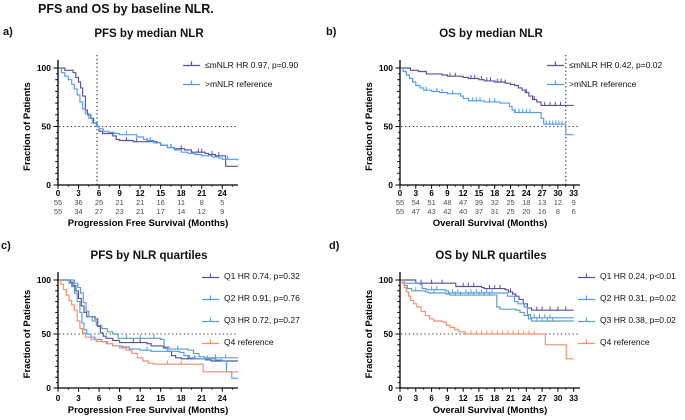  Describe the element at coordinates (78, 211) in the screenshot. I see `risk-count: 34` at that location.